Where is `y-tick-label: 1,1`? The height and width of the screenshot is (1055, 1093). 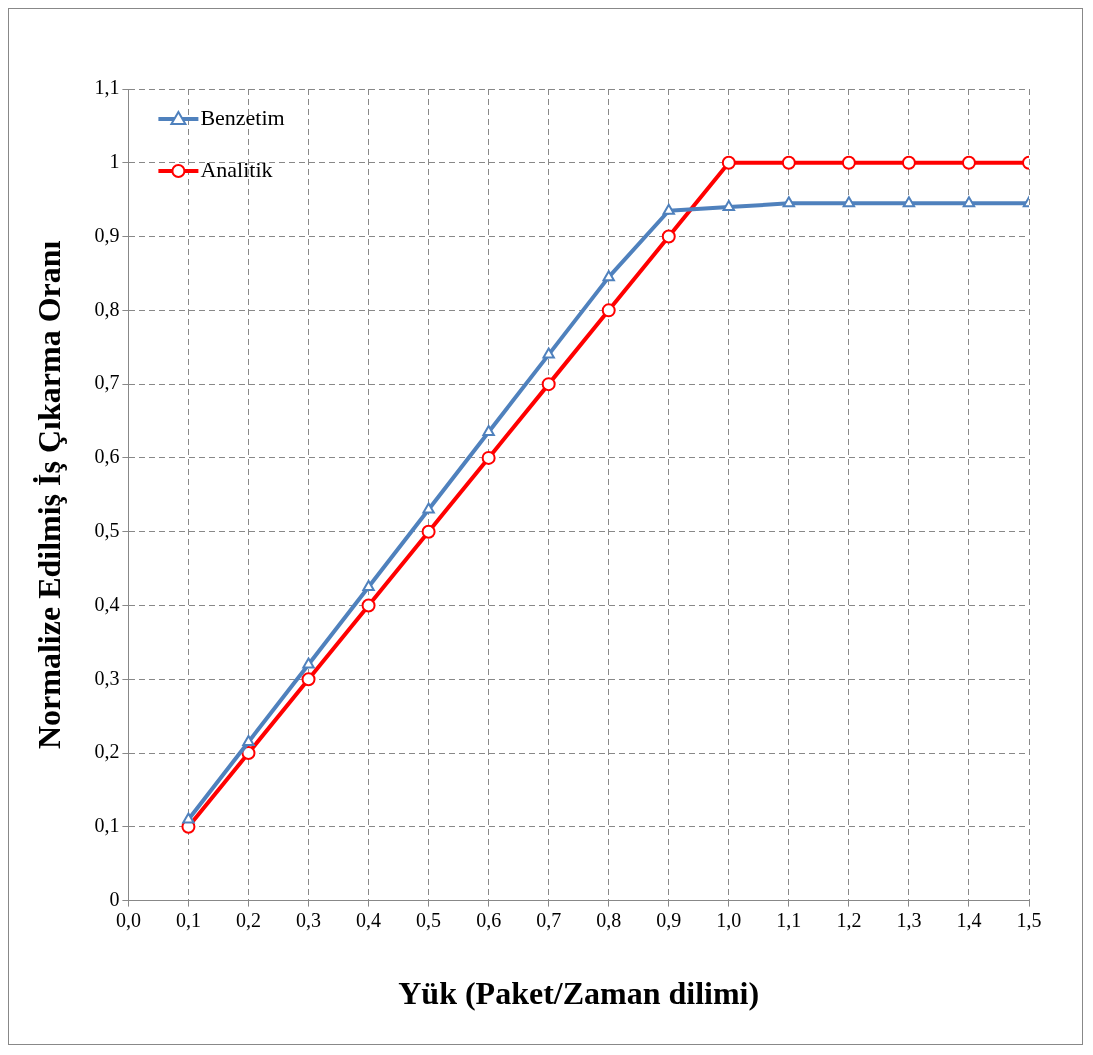
y-tick-label: 1,1 is located at coordinates (107, 87).